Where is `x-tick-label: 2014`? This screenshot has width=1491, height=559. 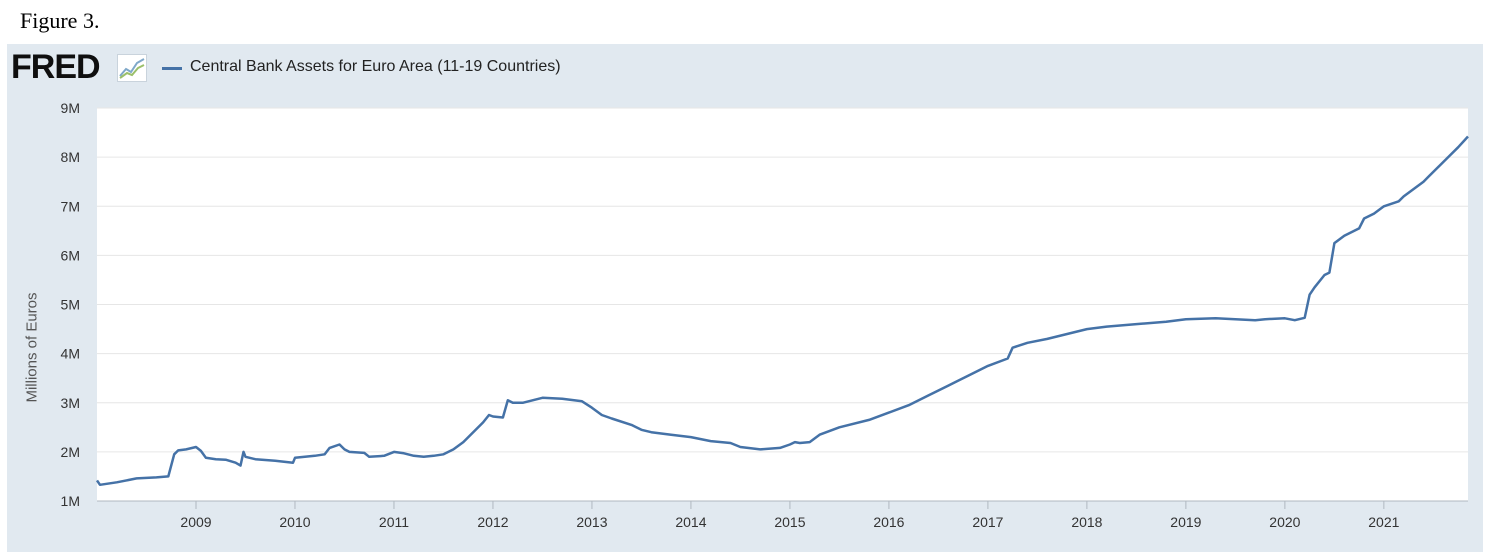 x-tick-label: 2014 is located at coordinates (690, 522).